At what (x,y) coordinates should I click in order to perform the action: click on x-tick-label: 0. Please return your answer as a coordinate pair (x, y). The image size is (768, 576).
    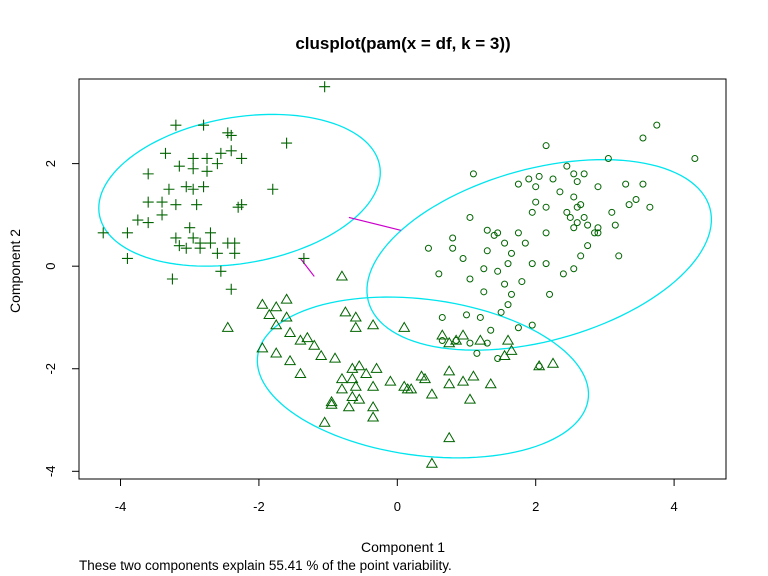
    Looking at the image, I should click on (397, 506).